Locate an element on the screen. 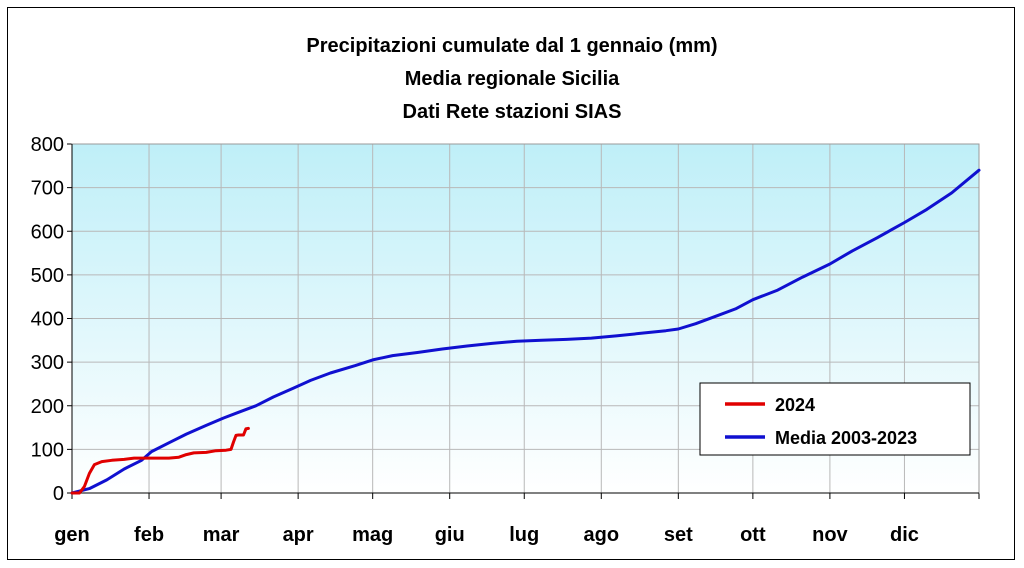 The height and width of the screenshot is (568, 1024). x-tick-label: feb is located at coordinates (149, 535).